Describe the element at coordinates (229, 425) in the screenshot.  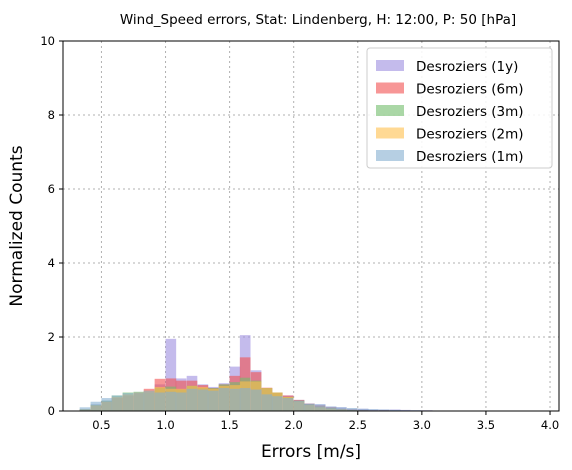
I see `x-tick-label: 1.5` at that location.